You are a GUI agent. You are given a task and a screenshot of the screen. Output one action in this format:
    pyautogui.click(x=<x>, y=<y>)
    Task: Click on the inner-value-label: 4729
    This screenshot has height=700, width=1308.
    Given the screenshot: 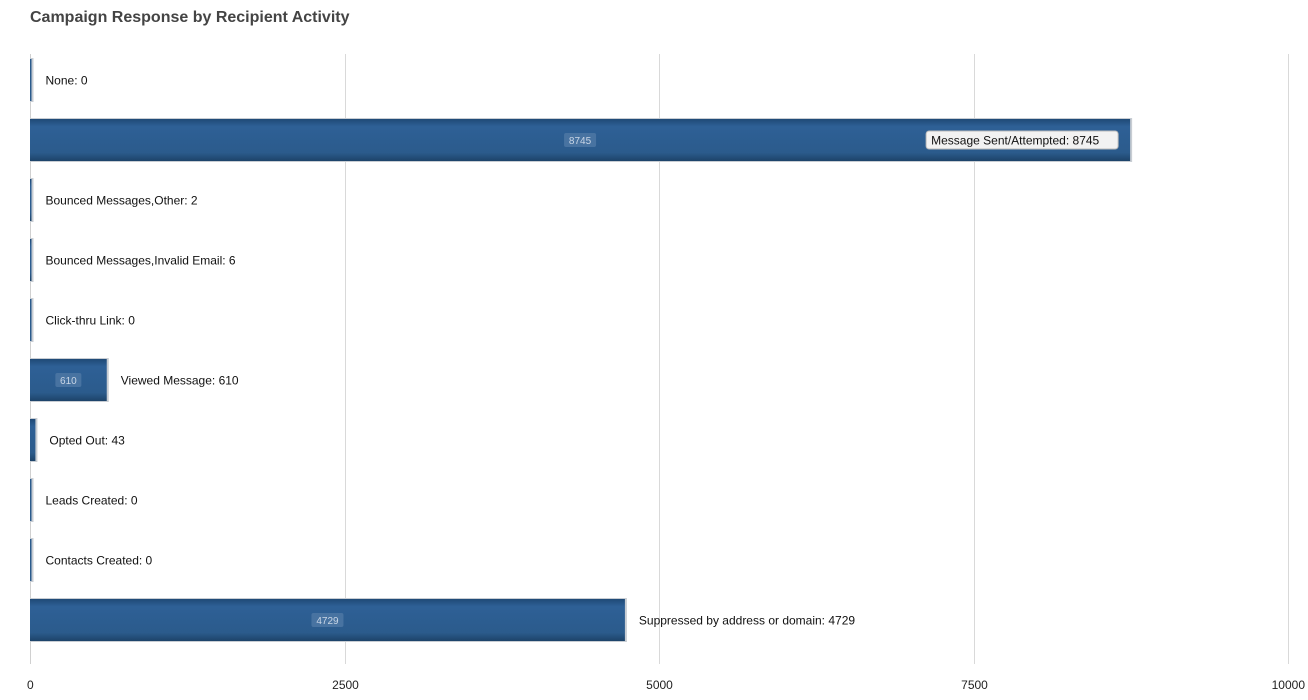 What is the action you would take?
    pyautogui.click(x=327, y=621)
    